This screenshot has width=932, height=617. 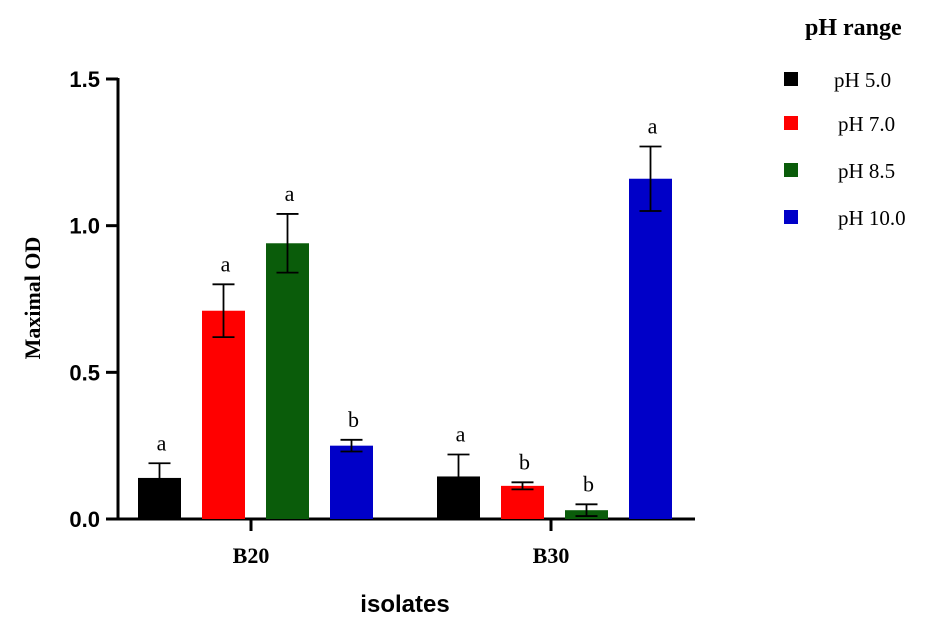 I want to click on x-axis: B20 B30, so click(x=405, y=542).